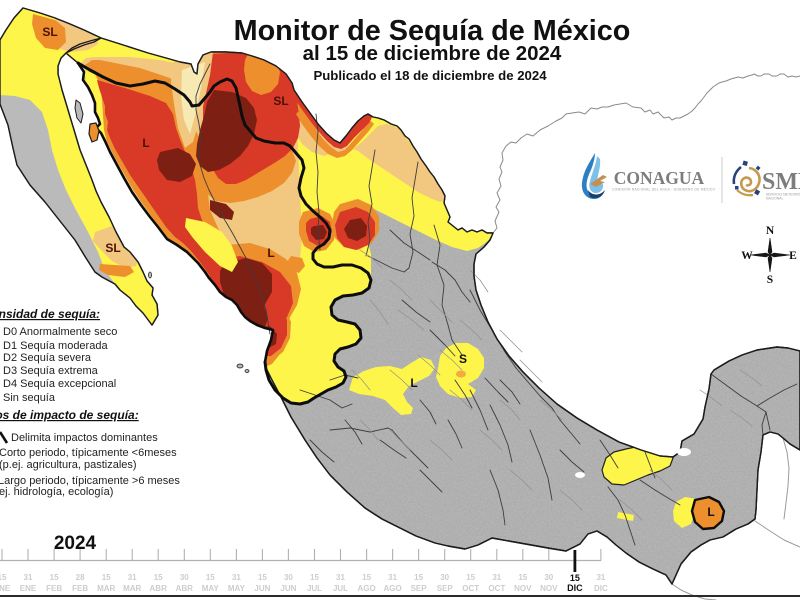 The image size is (800, 600). What do you see at coordinates (432, 53) in the screenshot?
I see `svg-text: al 15 de diciembre de 2024` at bounding box center [432, 53].